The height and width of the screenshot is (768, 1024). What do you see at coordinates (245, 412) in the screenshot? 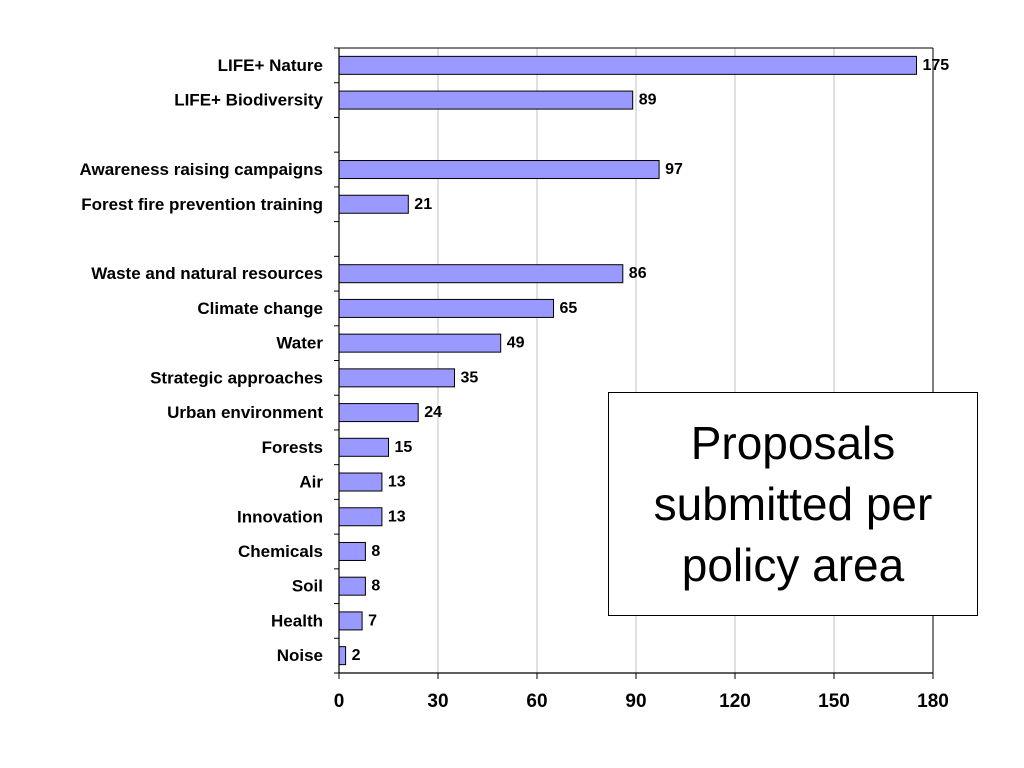
I see `category-label: Urban environment` at bounding box center [245, 412].